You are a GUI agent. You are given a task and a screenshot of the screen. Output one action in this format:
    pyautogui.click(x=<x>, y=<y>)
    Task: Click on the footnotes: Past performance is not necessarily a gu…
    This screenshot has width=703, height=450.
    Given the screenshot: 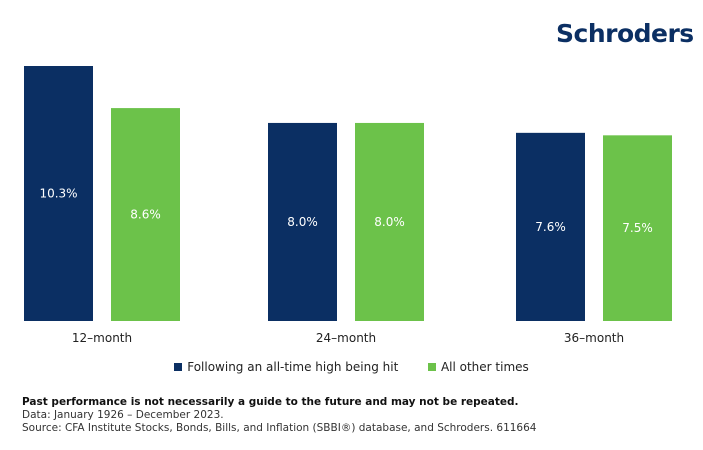 What is the action you would take?
    pyautogui.click(x=279, y=415)
    